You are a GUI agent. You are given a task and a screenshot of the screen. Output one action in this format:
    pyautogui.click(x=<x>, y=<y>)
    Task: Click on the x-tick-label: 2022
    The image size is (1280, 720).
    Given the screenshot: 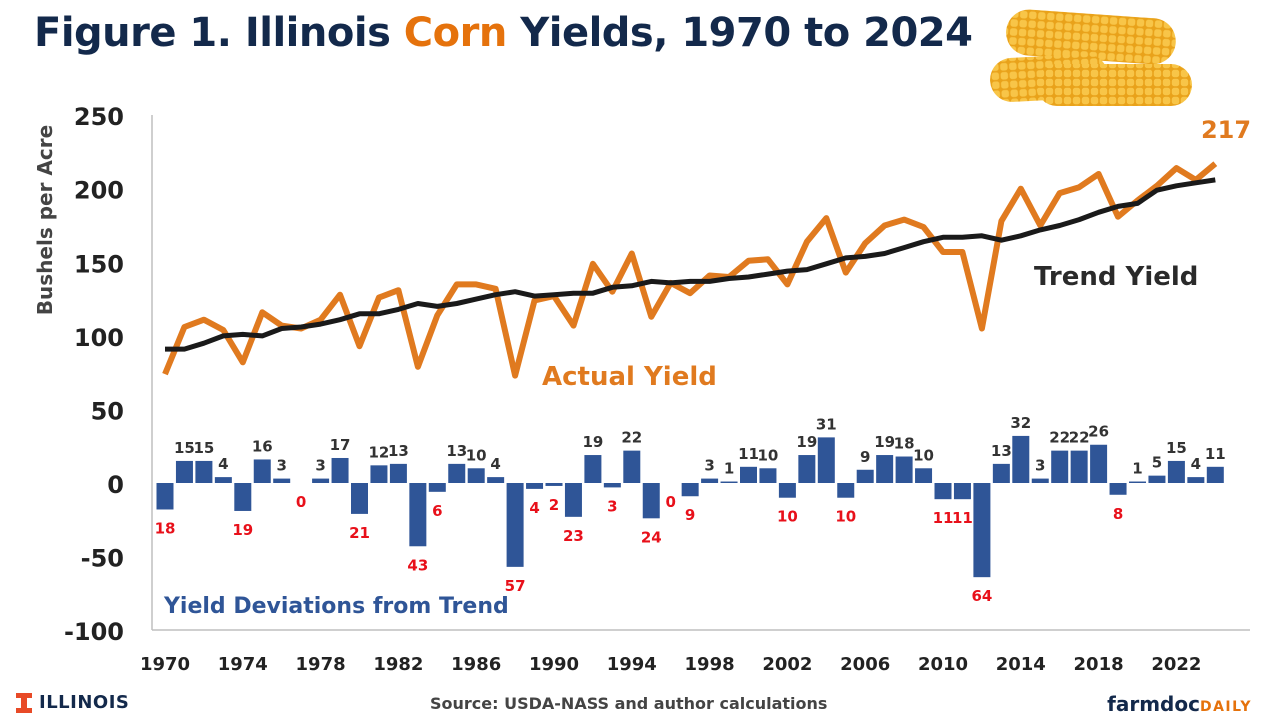 What is the action you would take?
    pyautogui.click(x=1176, y=664)
    